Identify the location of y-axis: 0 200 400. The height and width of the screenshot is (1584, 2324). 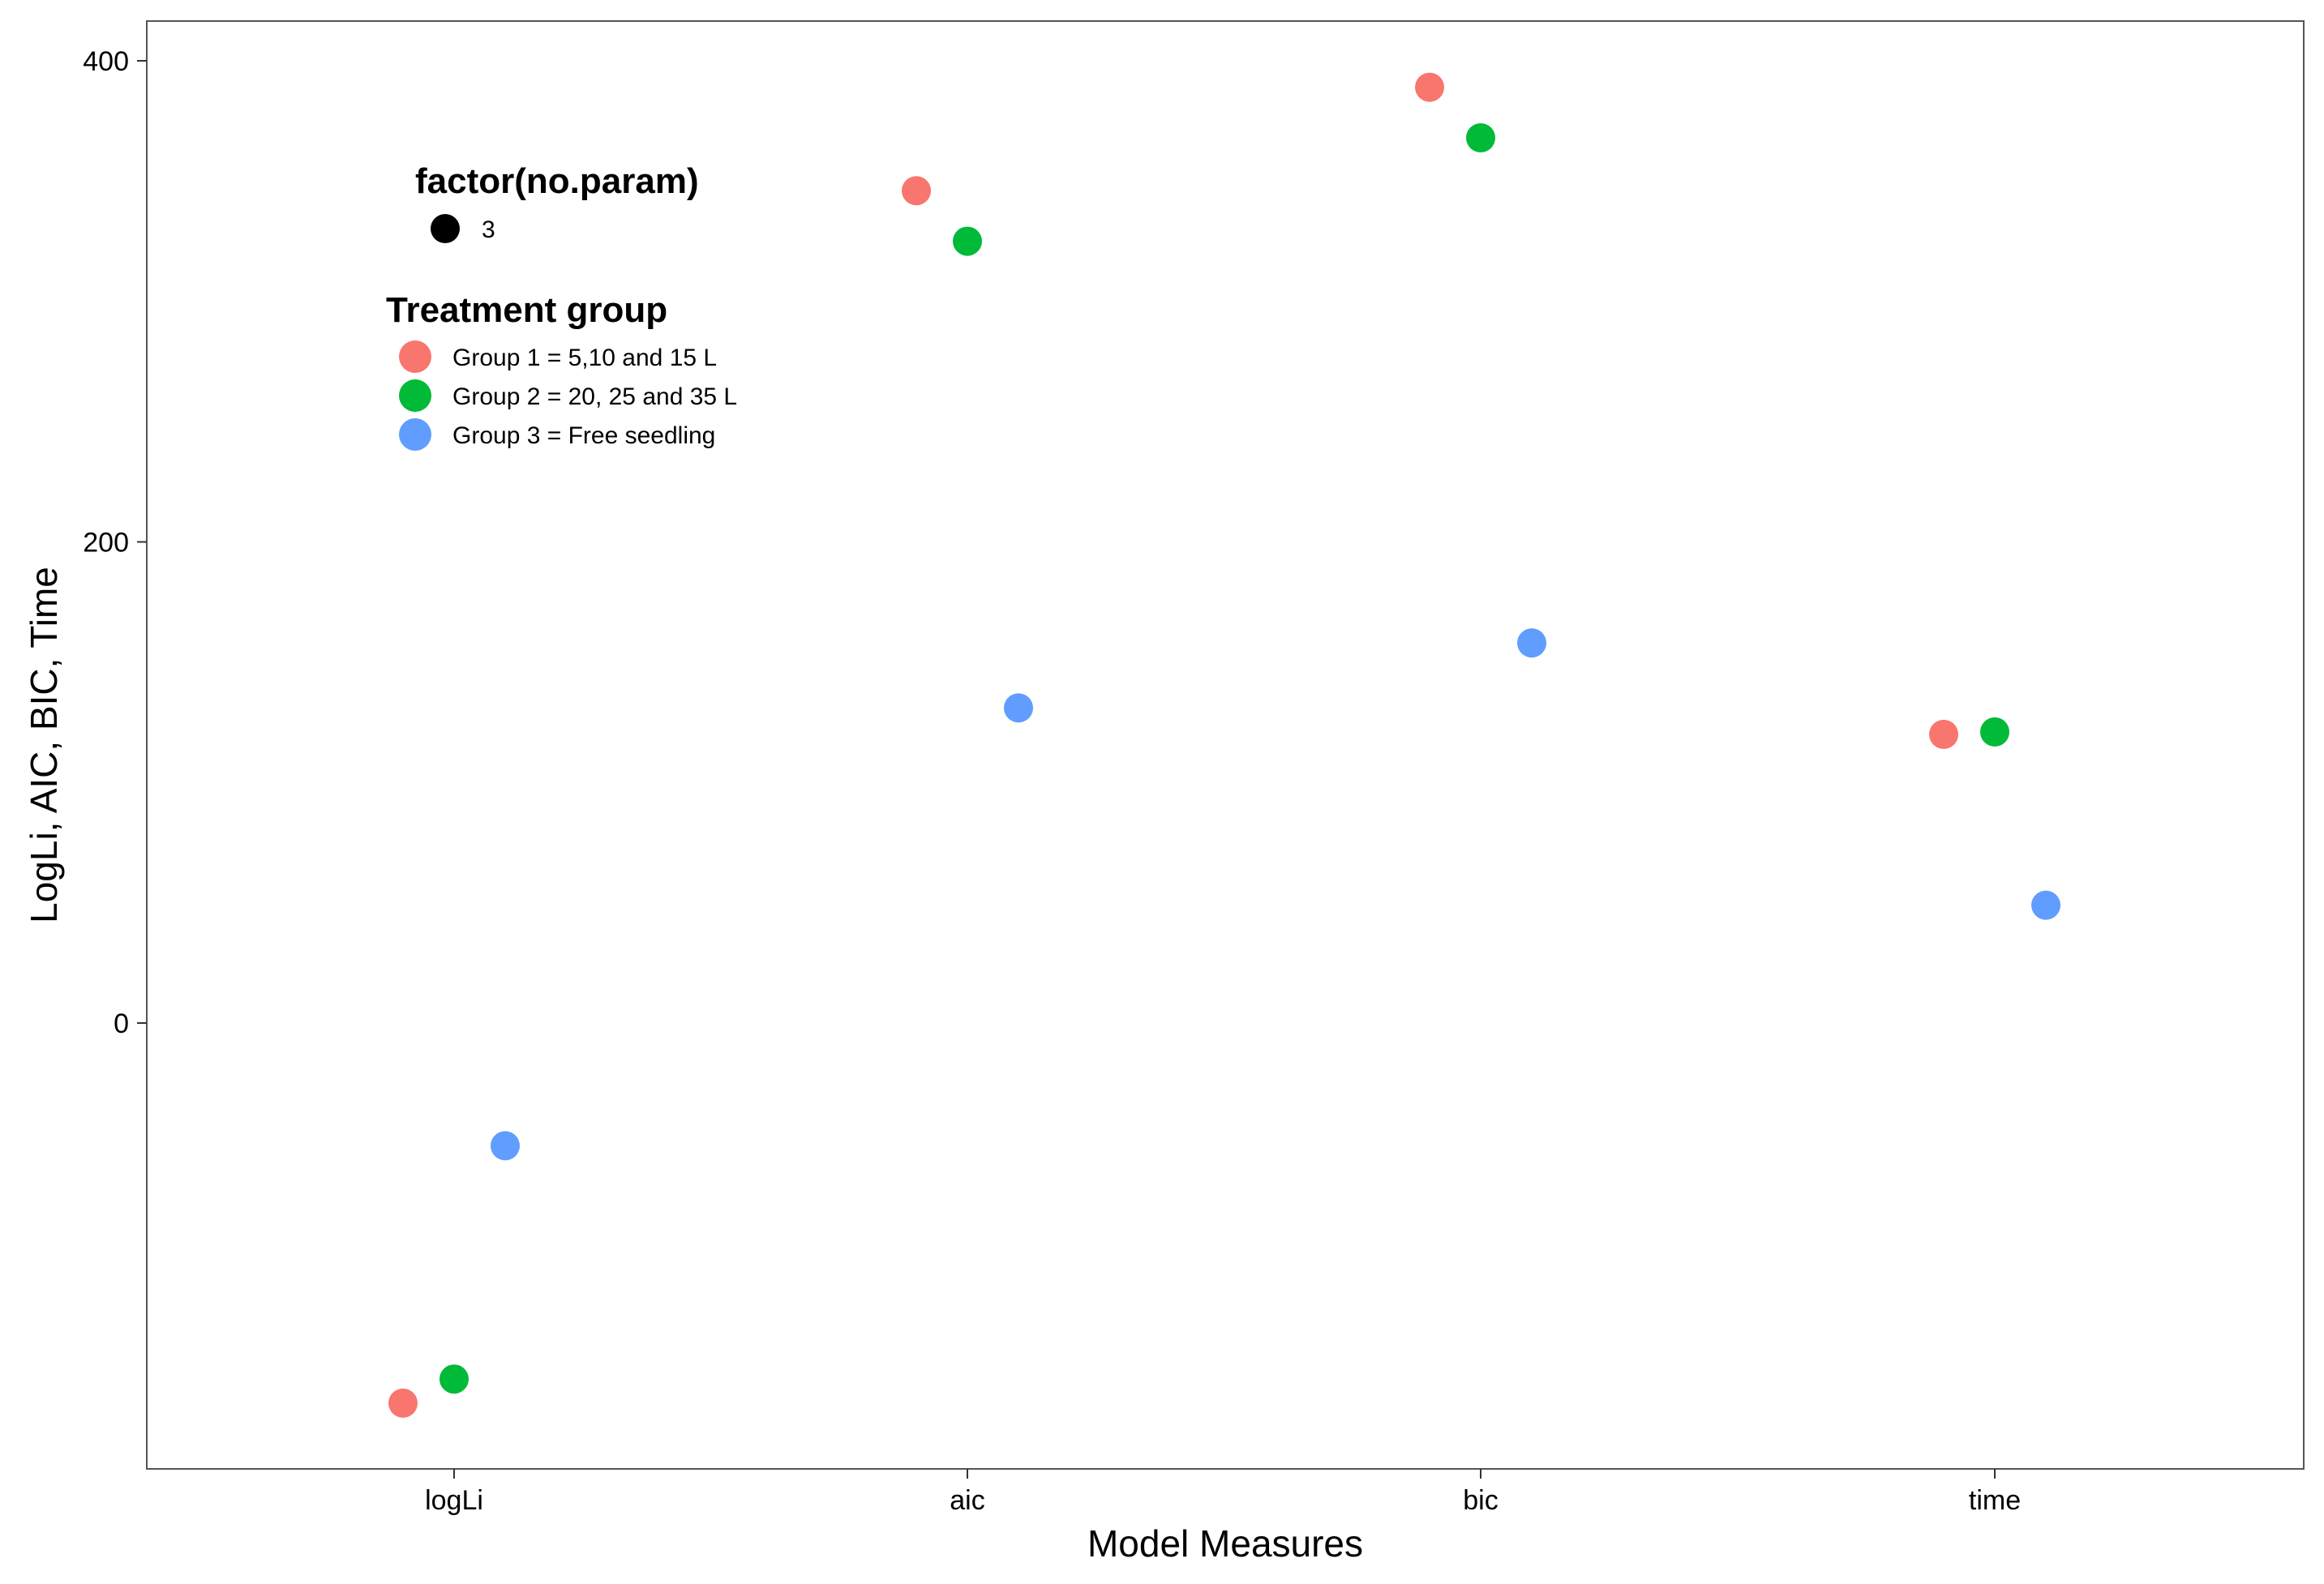
(115, 542).